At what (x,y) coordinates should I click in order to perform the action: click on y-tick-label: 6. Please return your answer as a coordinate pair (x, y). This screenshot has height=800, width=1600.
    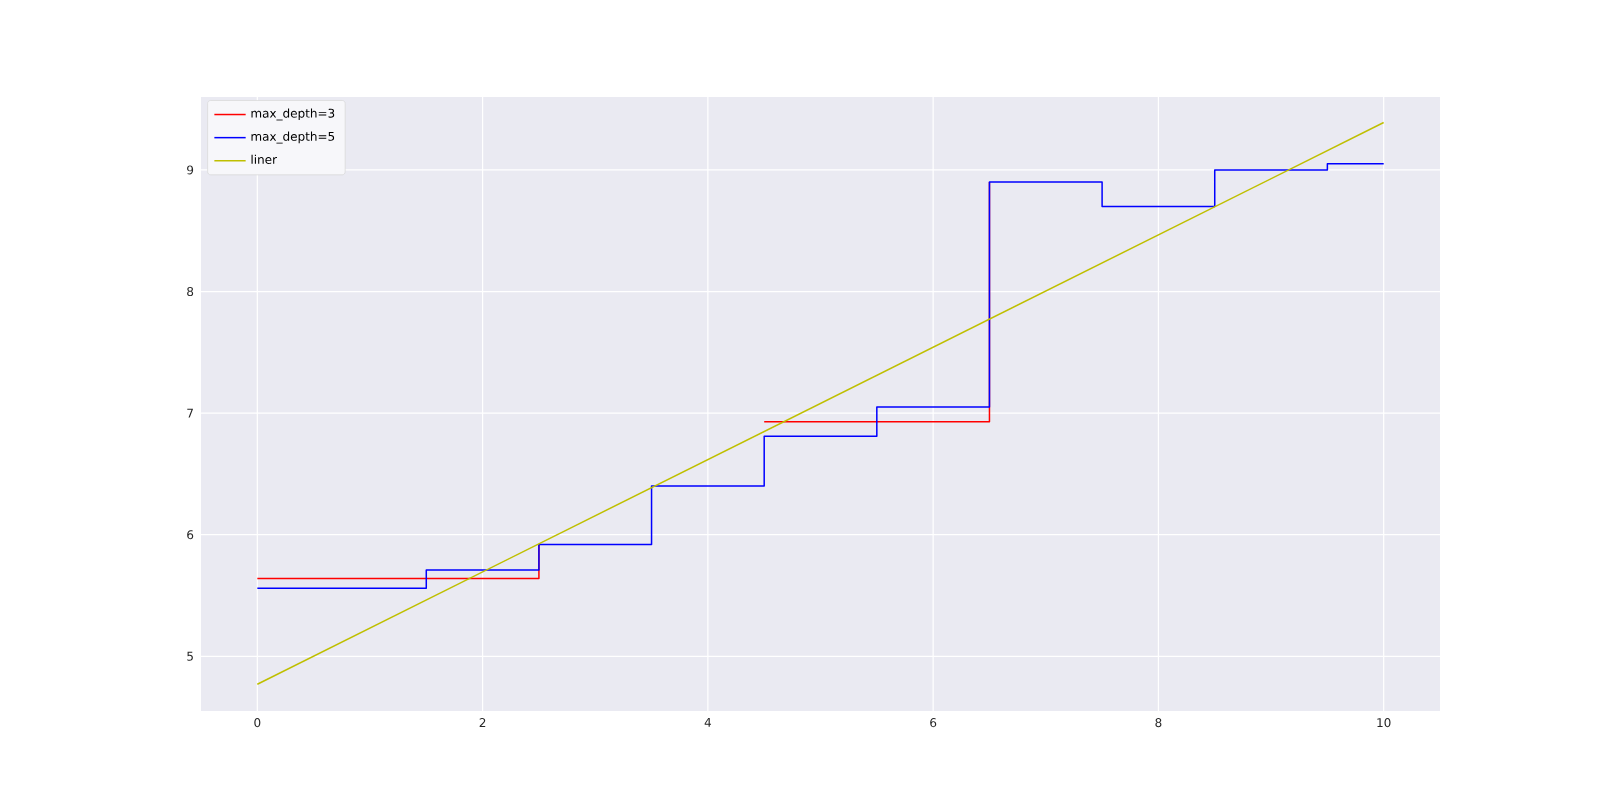
    Looking at the image, I should click on (190, 535).